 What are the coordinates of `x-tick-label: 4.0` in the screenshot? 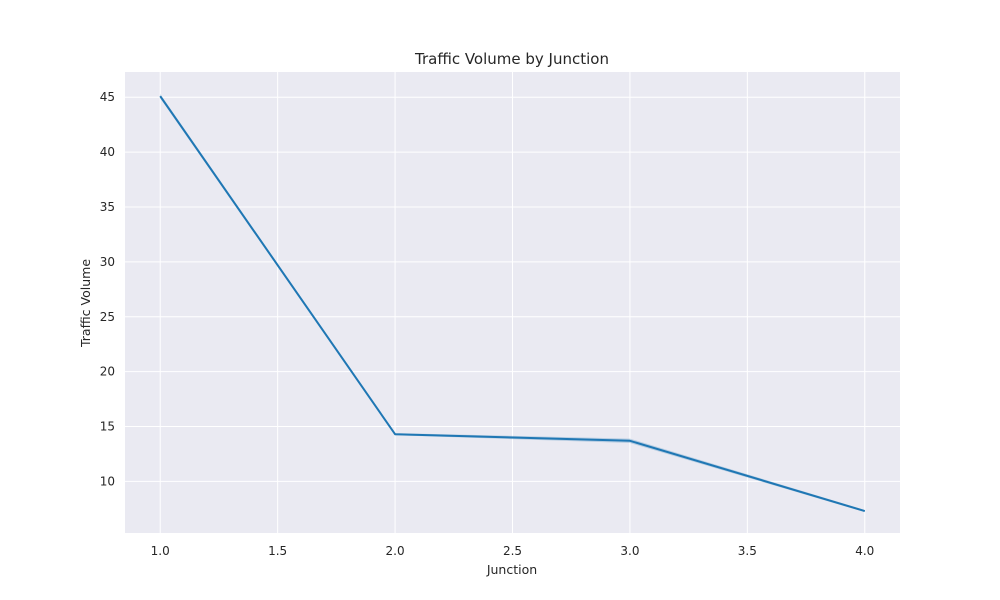 It's located at (864, 551).